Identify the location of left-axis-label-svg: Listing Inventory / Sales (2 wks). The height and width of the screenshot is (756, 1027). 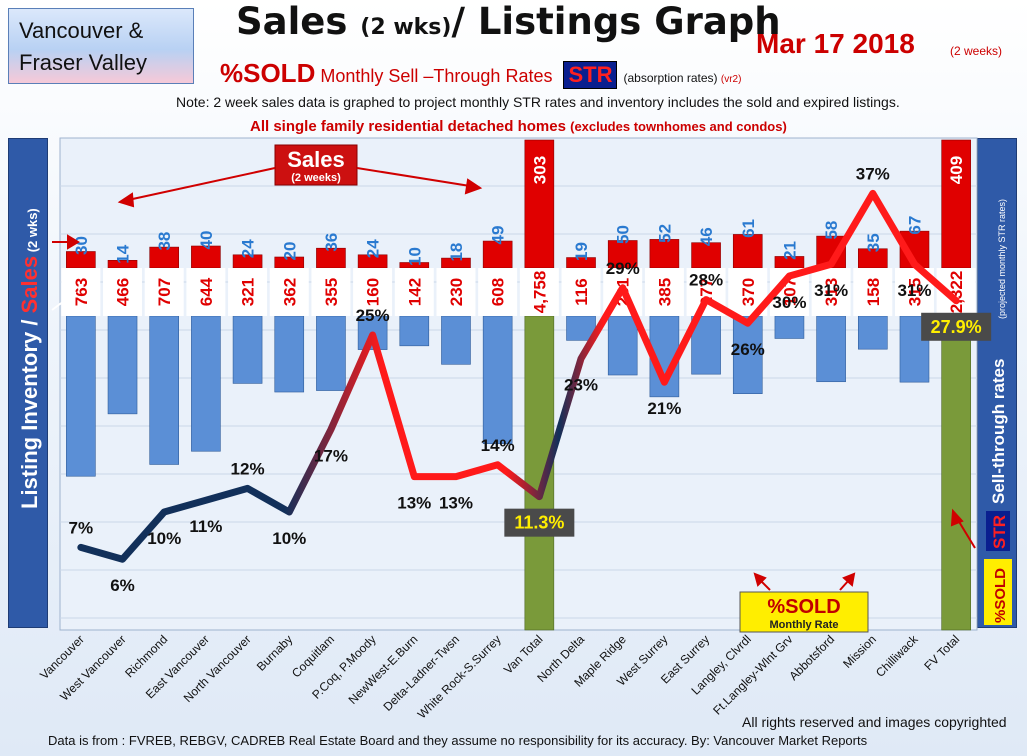
(29, 358).